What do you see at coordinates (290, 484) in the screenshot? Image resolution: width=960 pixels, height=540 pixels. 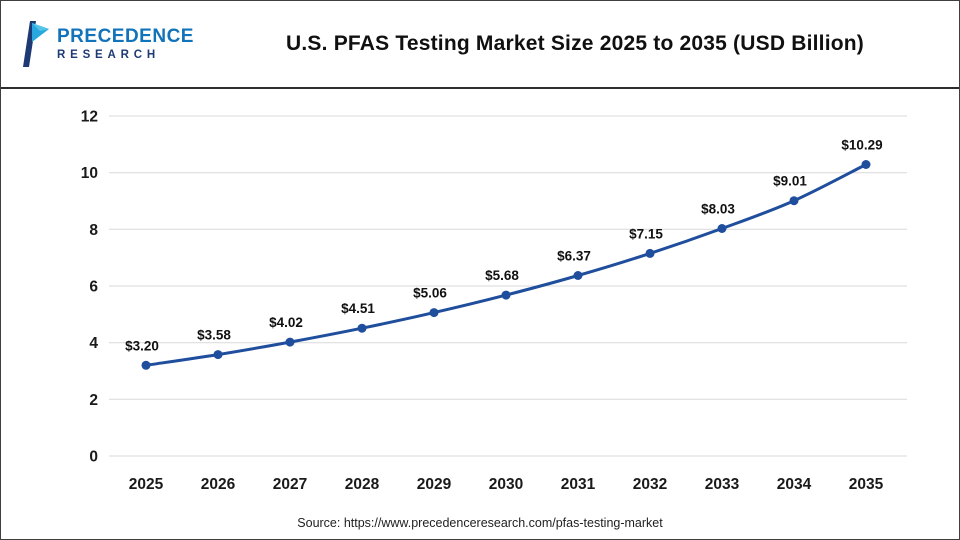 I see `x-axis-label: 2027` at bounding box center [290, 484].